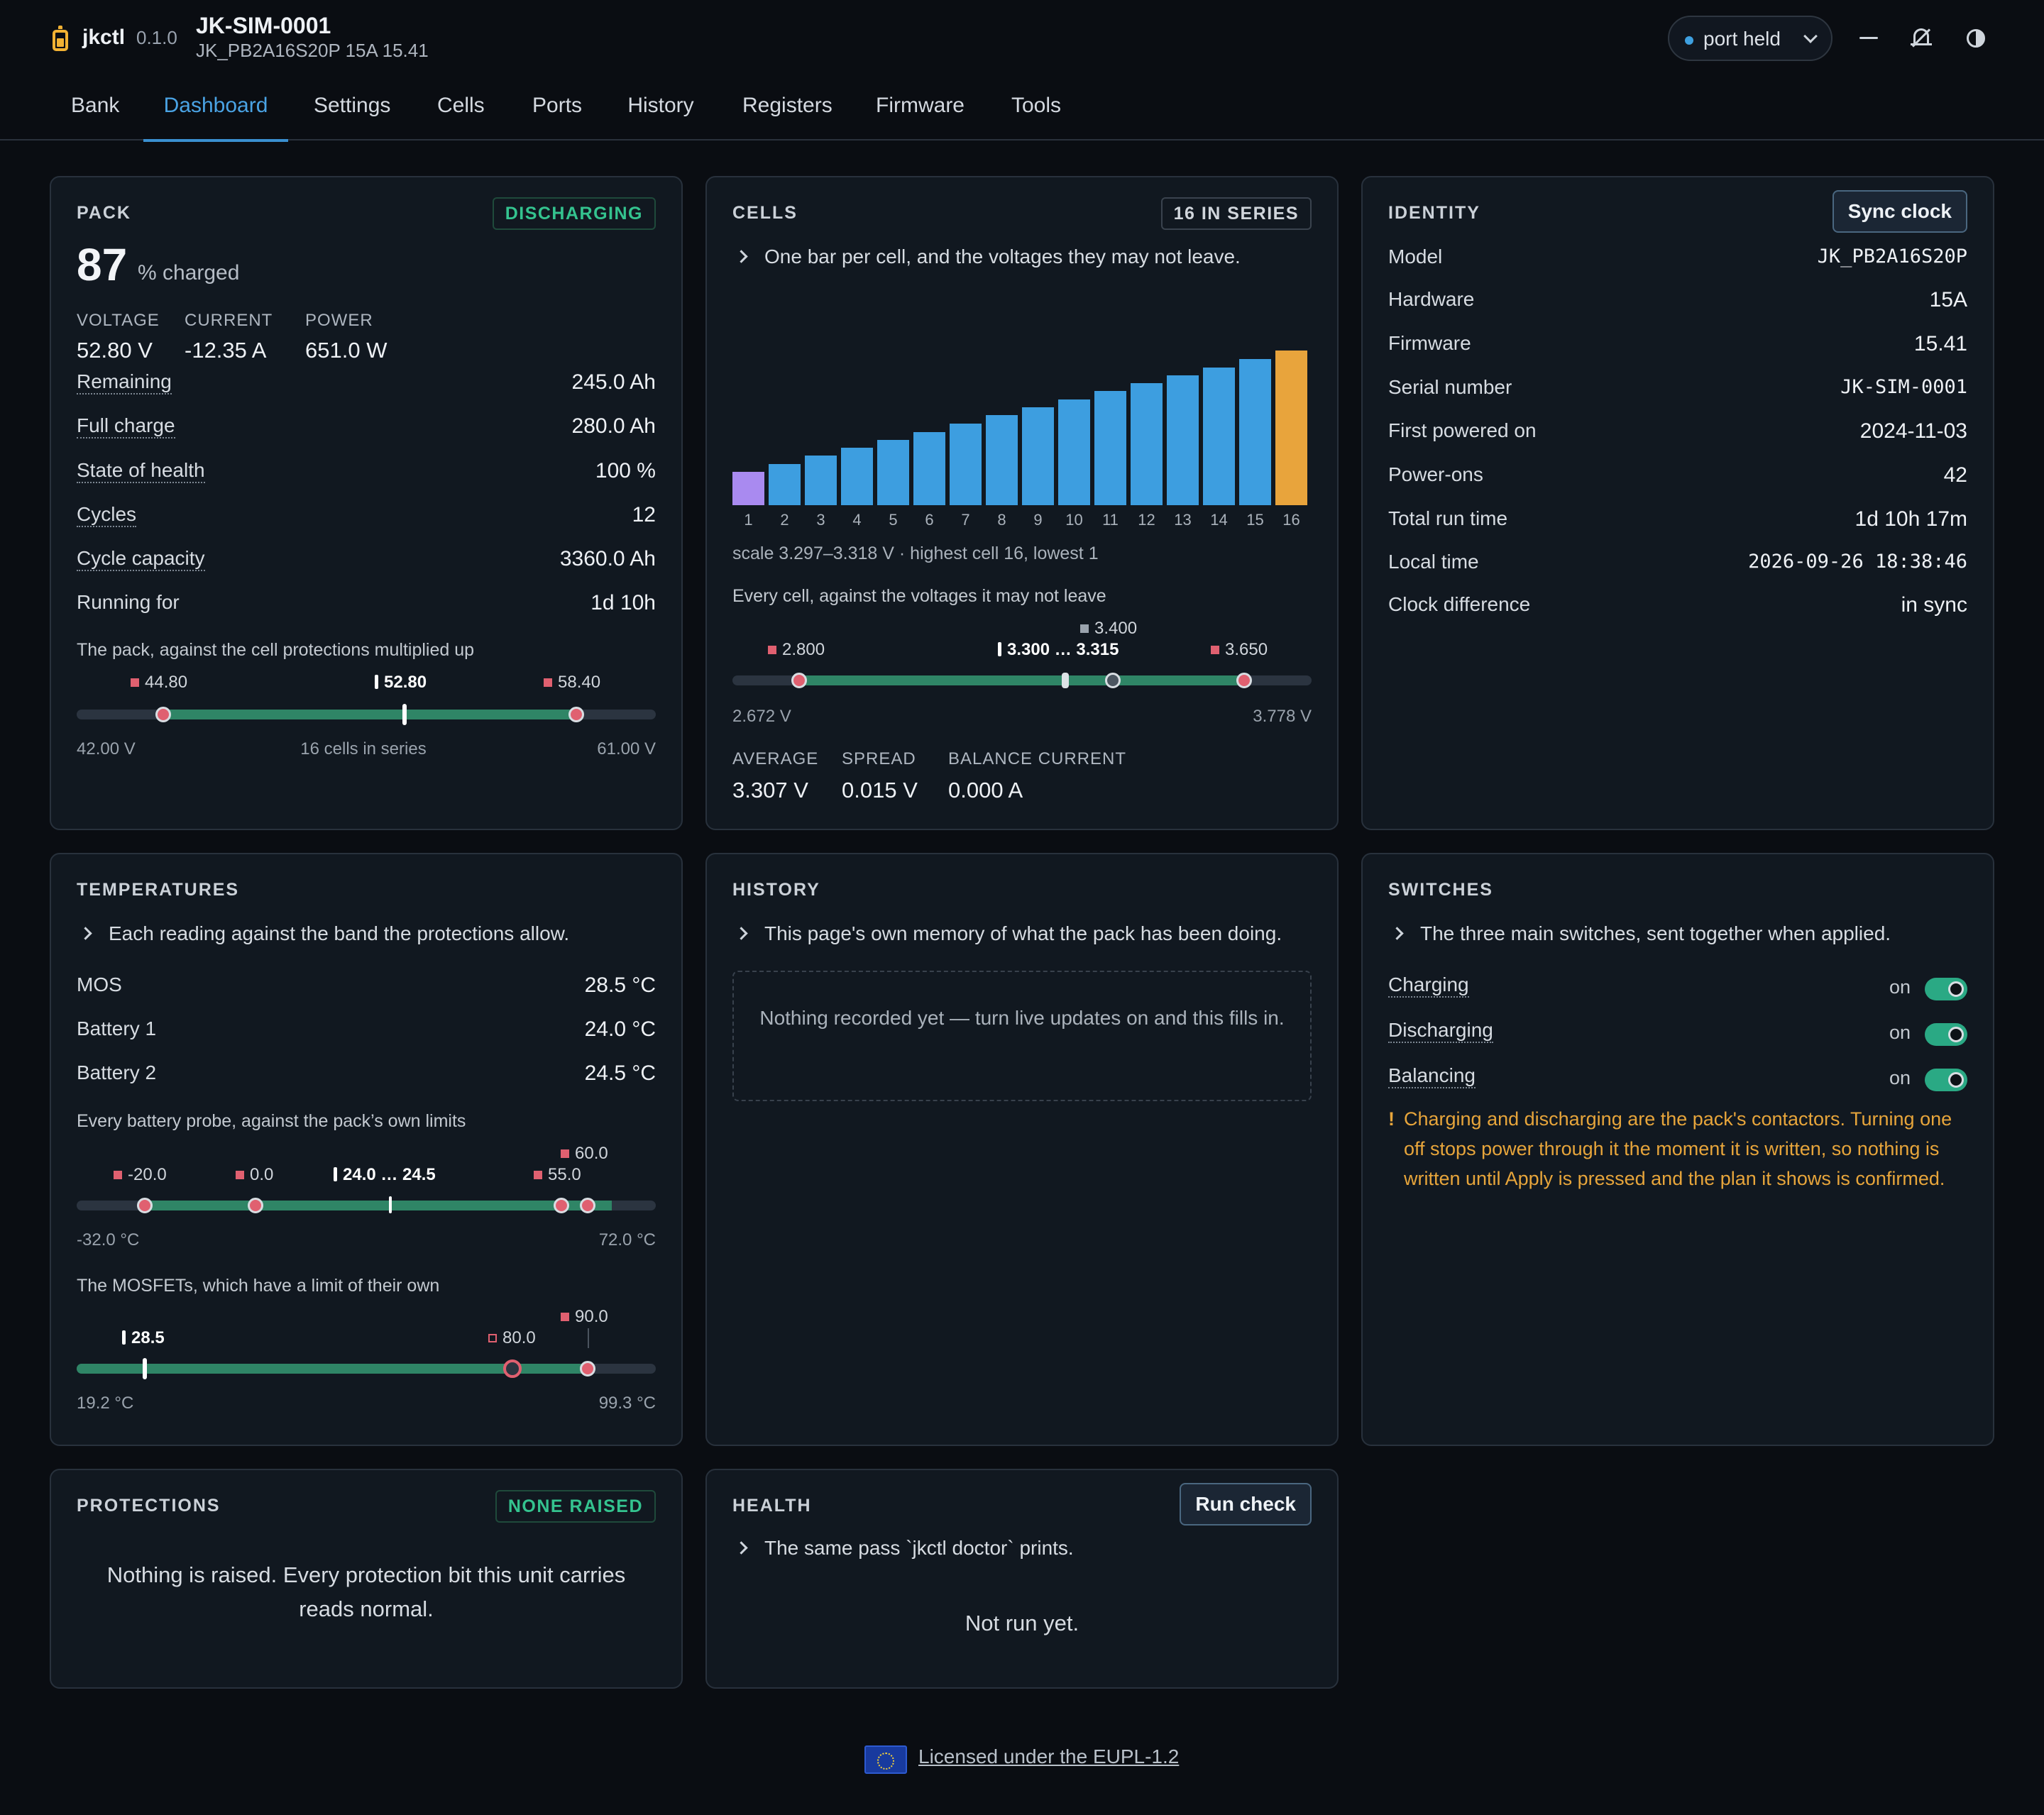 This screenshot has width=2044, height=1815. Describe the element at coordinates (1433, 562) in the screenshot. I see `identity-row-label: Local time` at that location.